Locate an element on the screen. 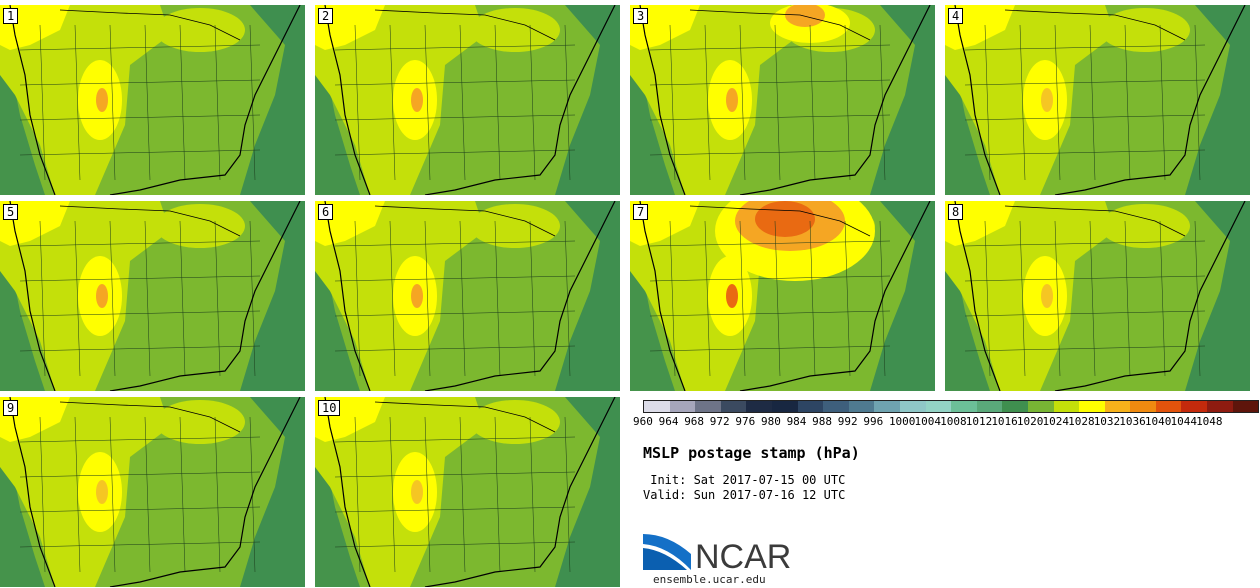 This screenshot has width=1260, height=588. colorbar-tick-label: 964 is located at coordinates (668, 421).